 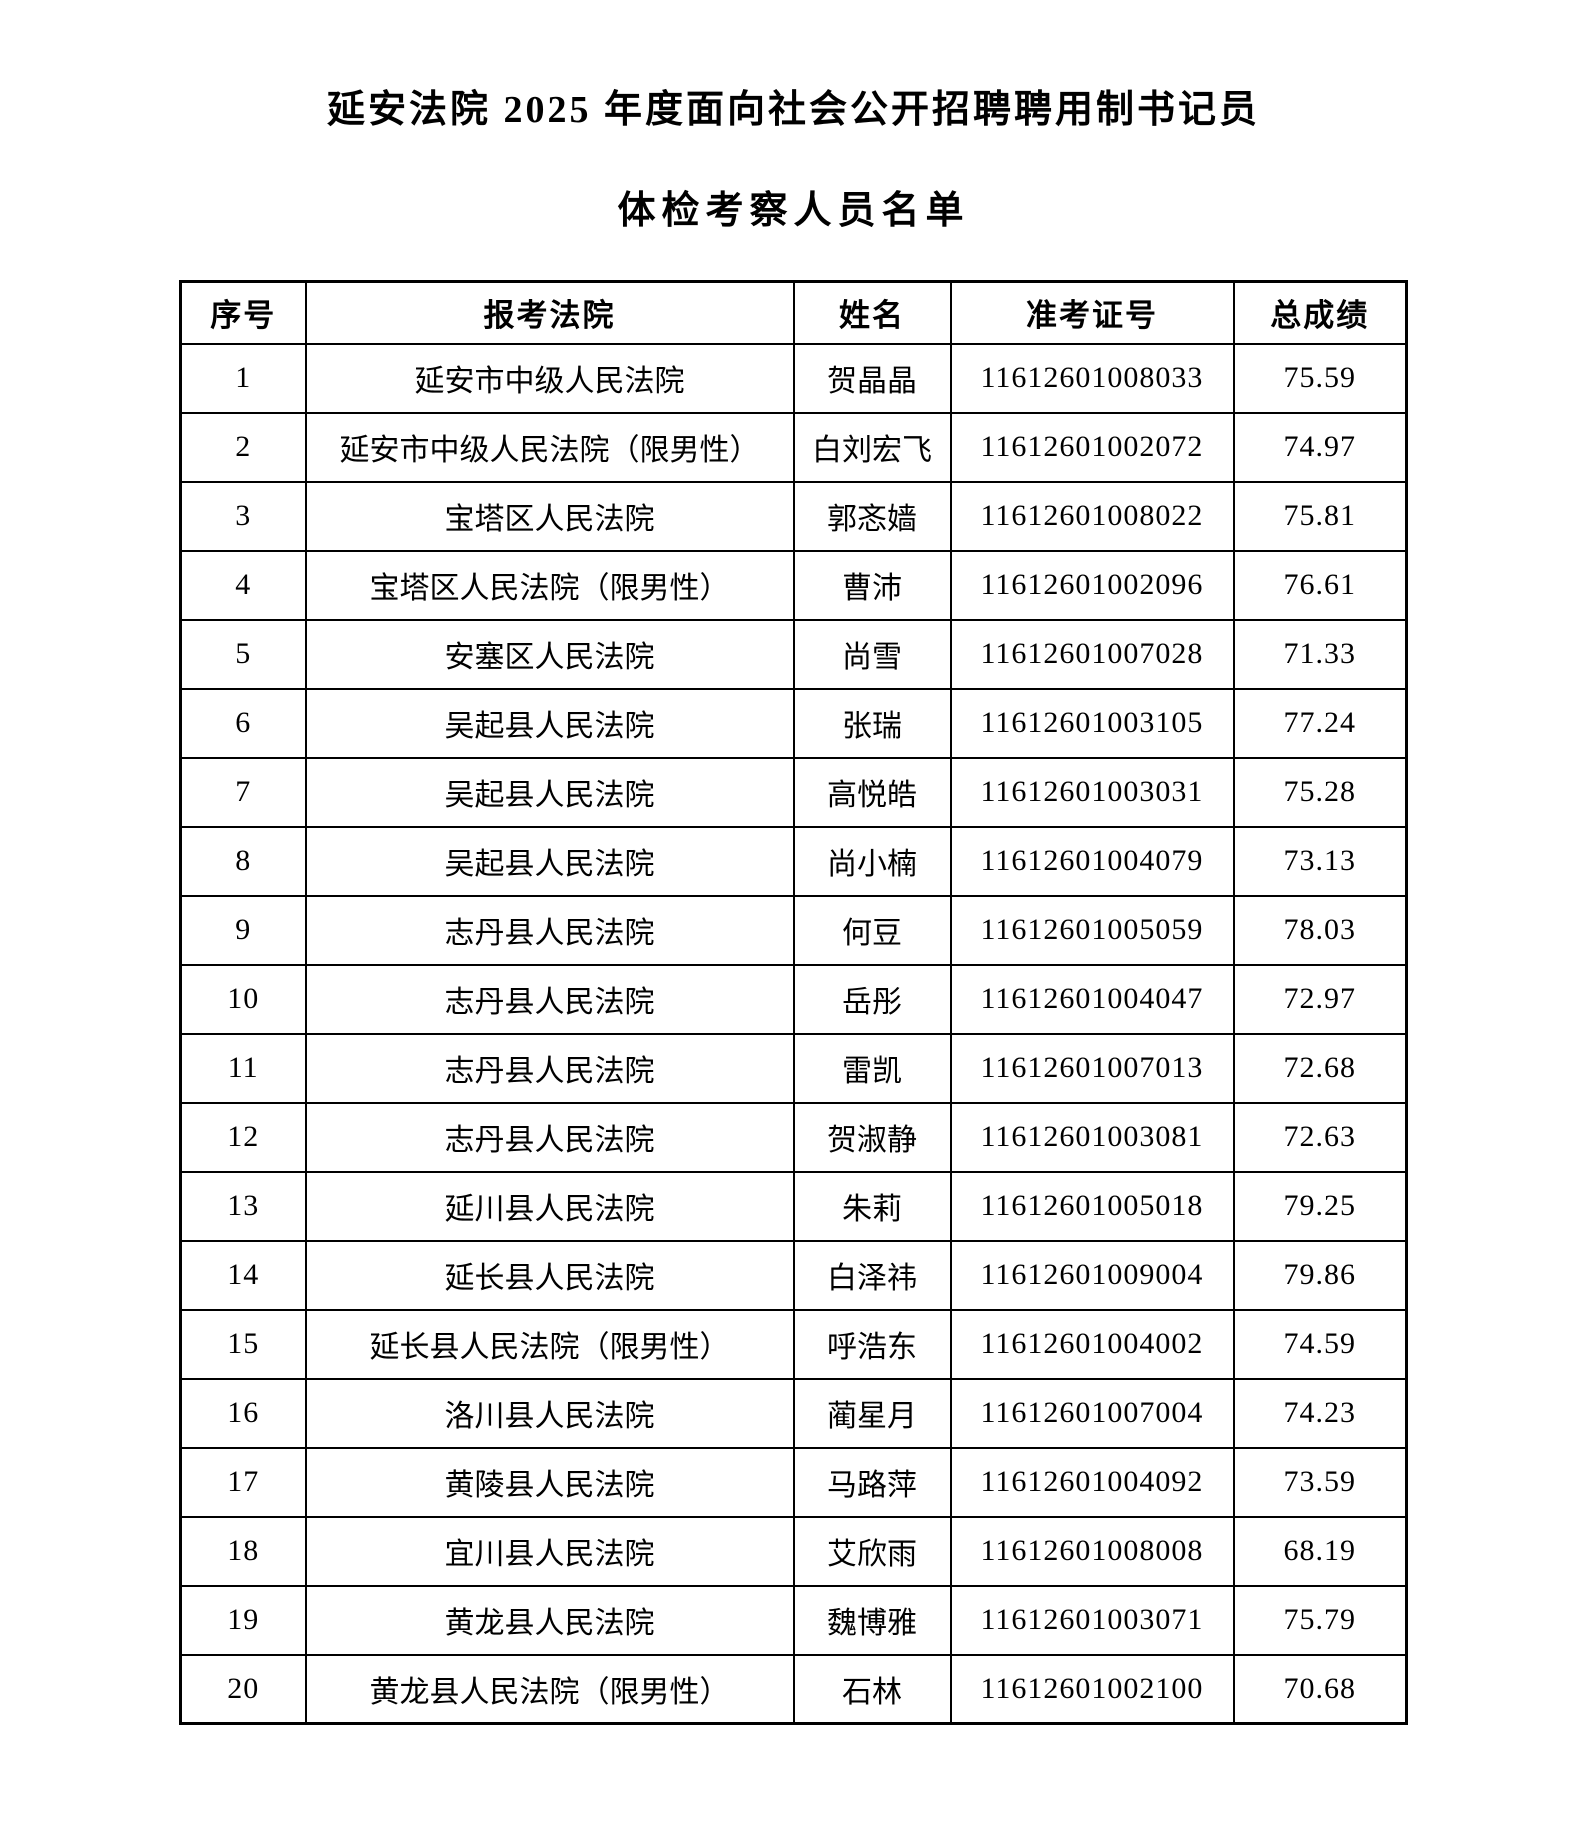 What do you see at coordinates (1092, 1689) in the screenshot?
I see `row-ticket: 11612601002100` at bounding box center [1092, 1689].